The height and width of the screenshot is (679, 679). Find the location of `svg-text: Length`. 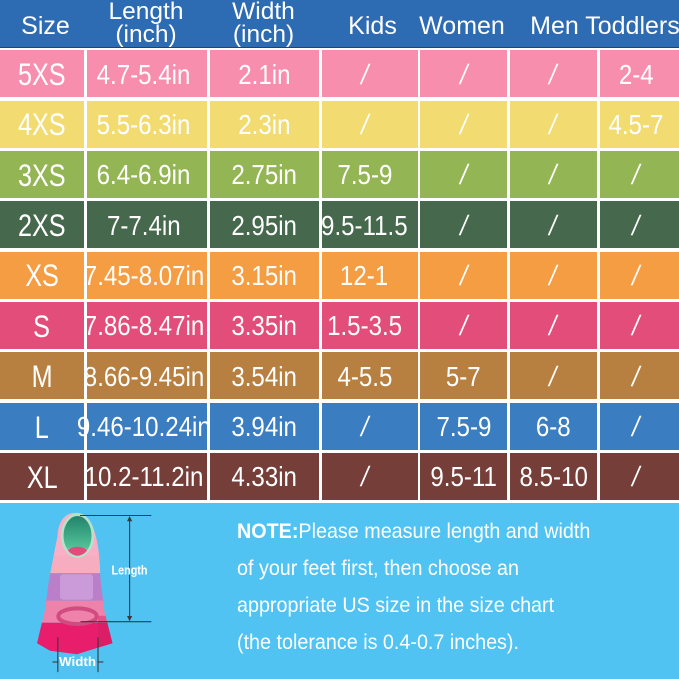

svg-text: Length is located at coordinates (130, 570).